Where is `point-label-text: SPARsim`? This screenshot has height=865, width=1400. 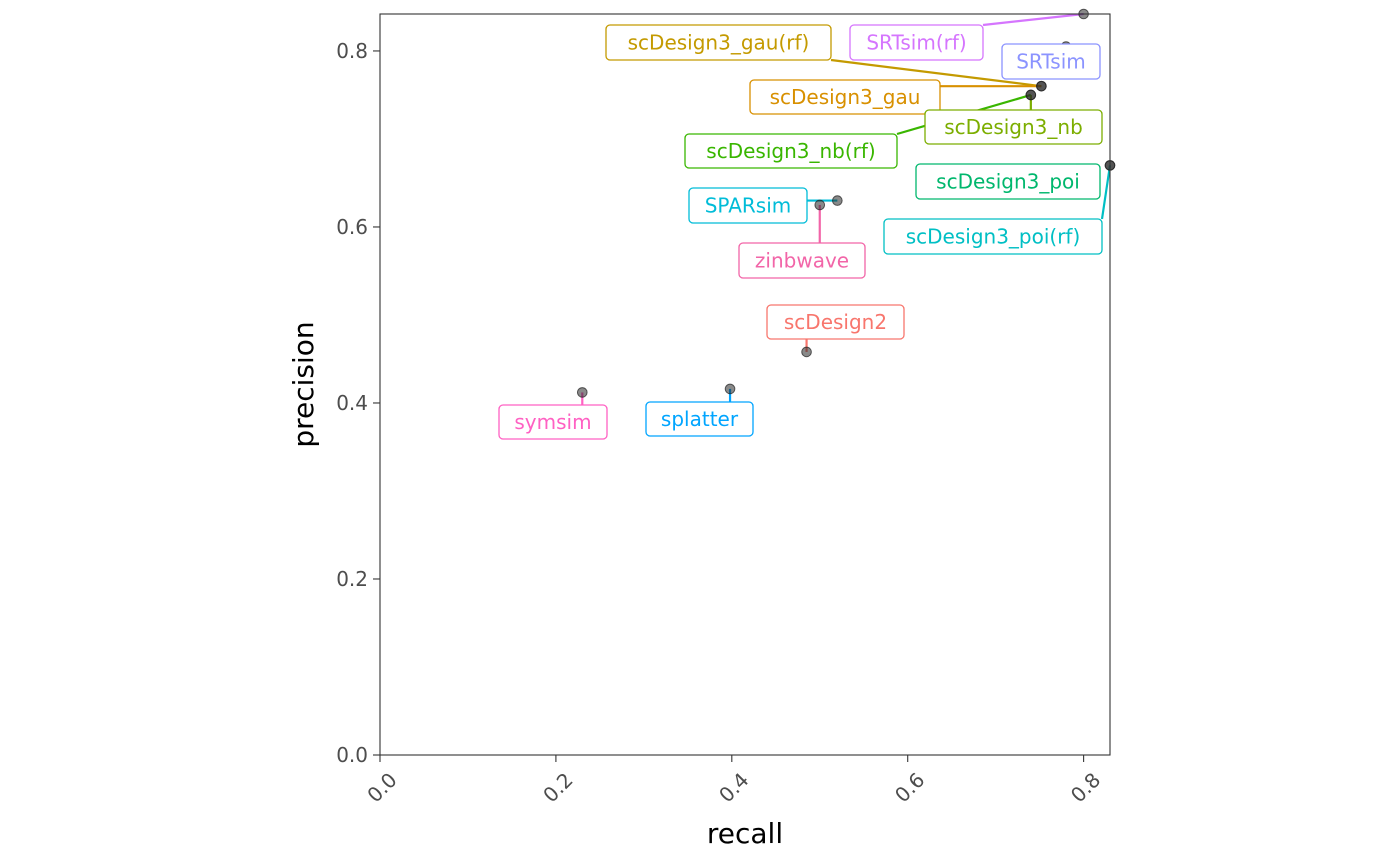
point-label-text: SPARsim is located at coordinates (748, 206).